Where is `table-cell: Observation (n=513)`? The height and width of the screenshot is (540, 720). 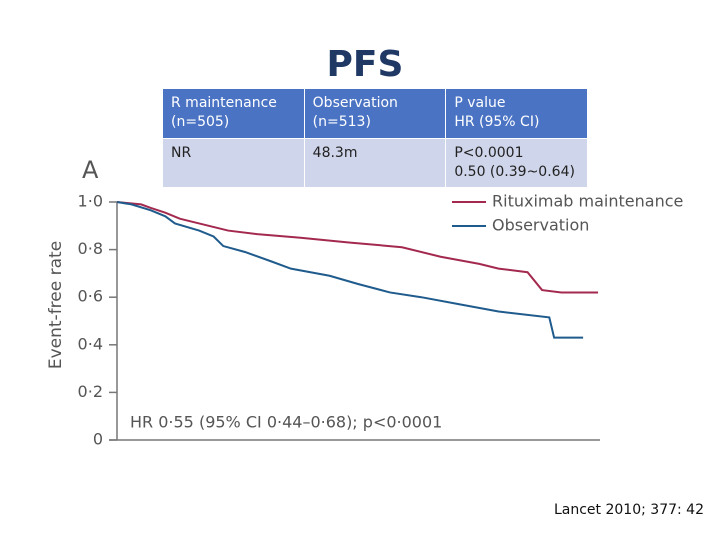 table-cell: Observation (n=513) is located at coordinates (375, 113).